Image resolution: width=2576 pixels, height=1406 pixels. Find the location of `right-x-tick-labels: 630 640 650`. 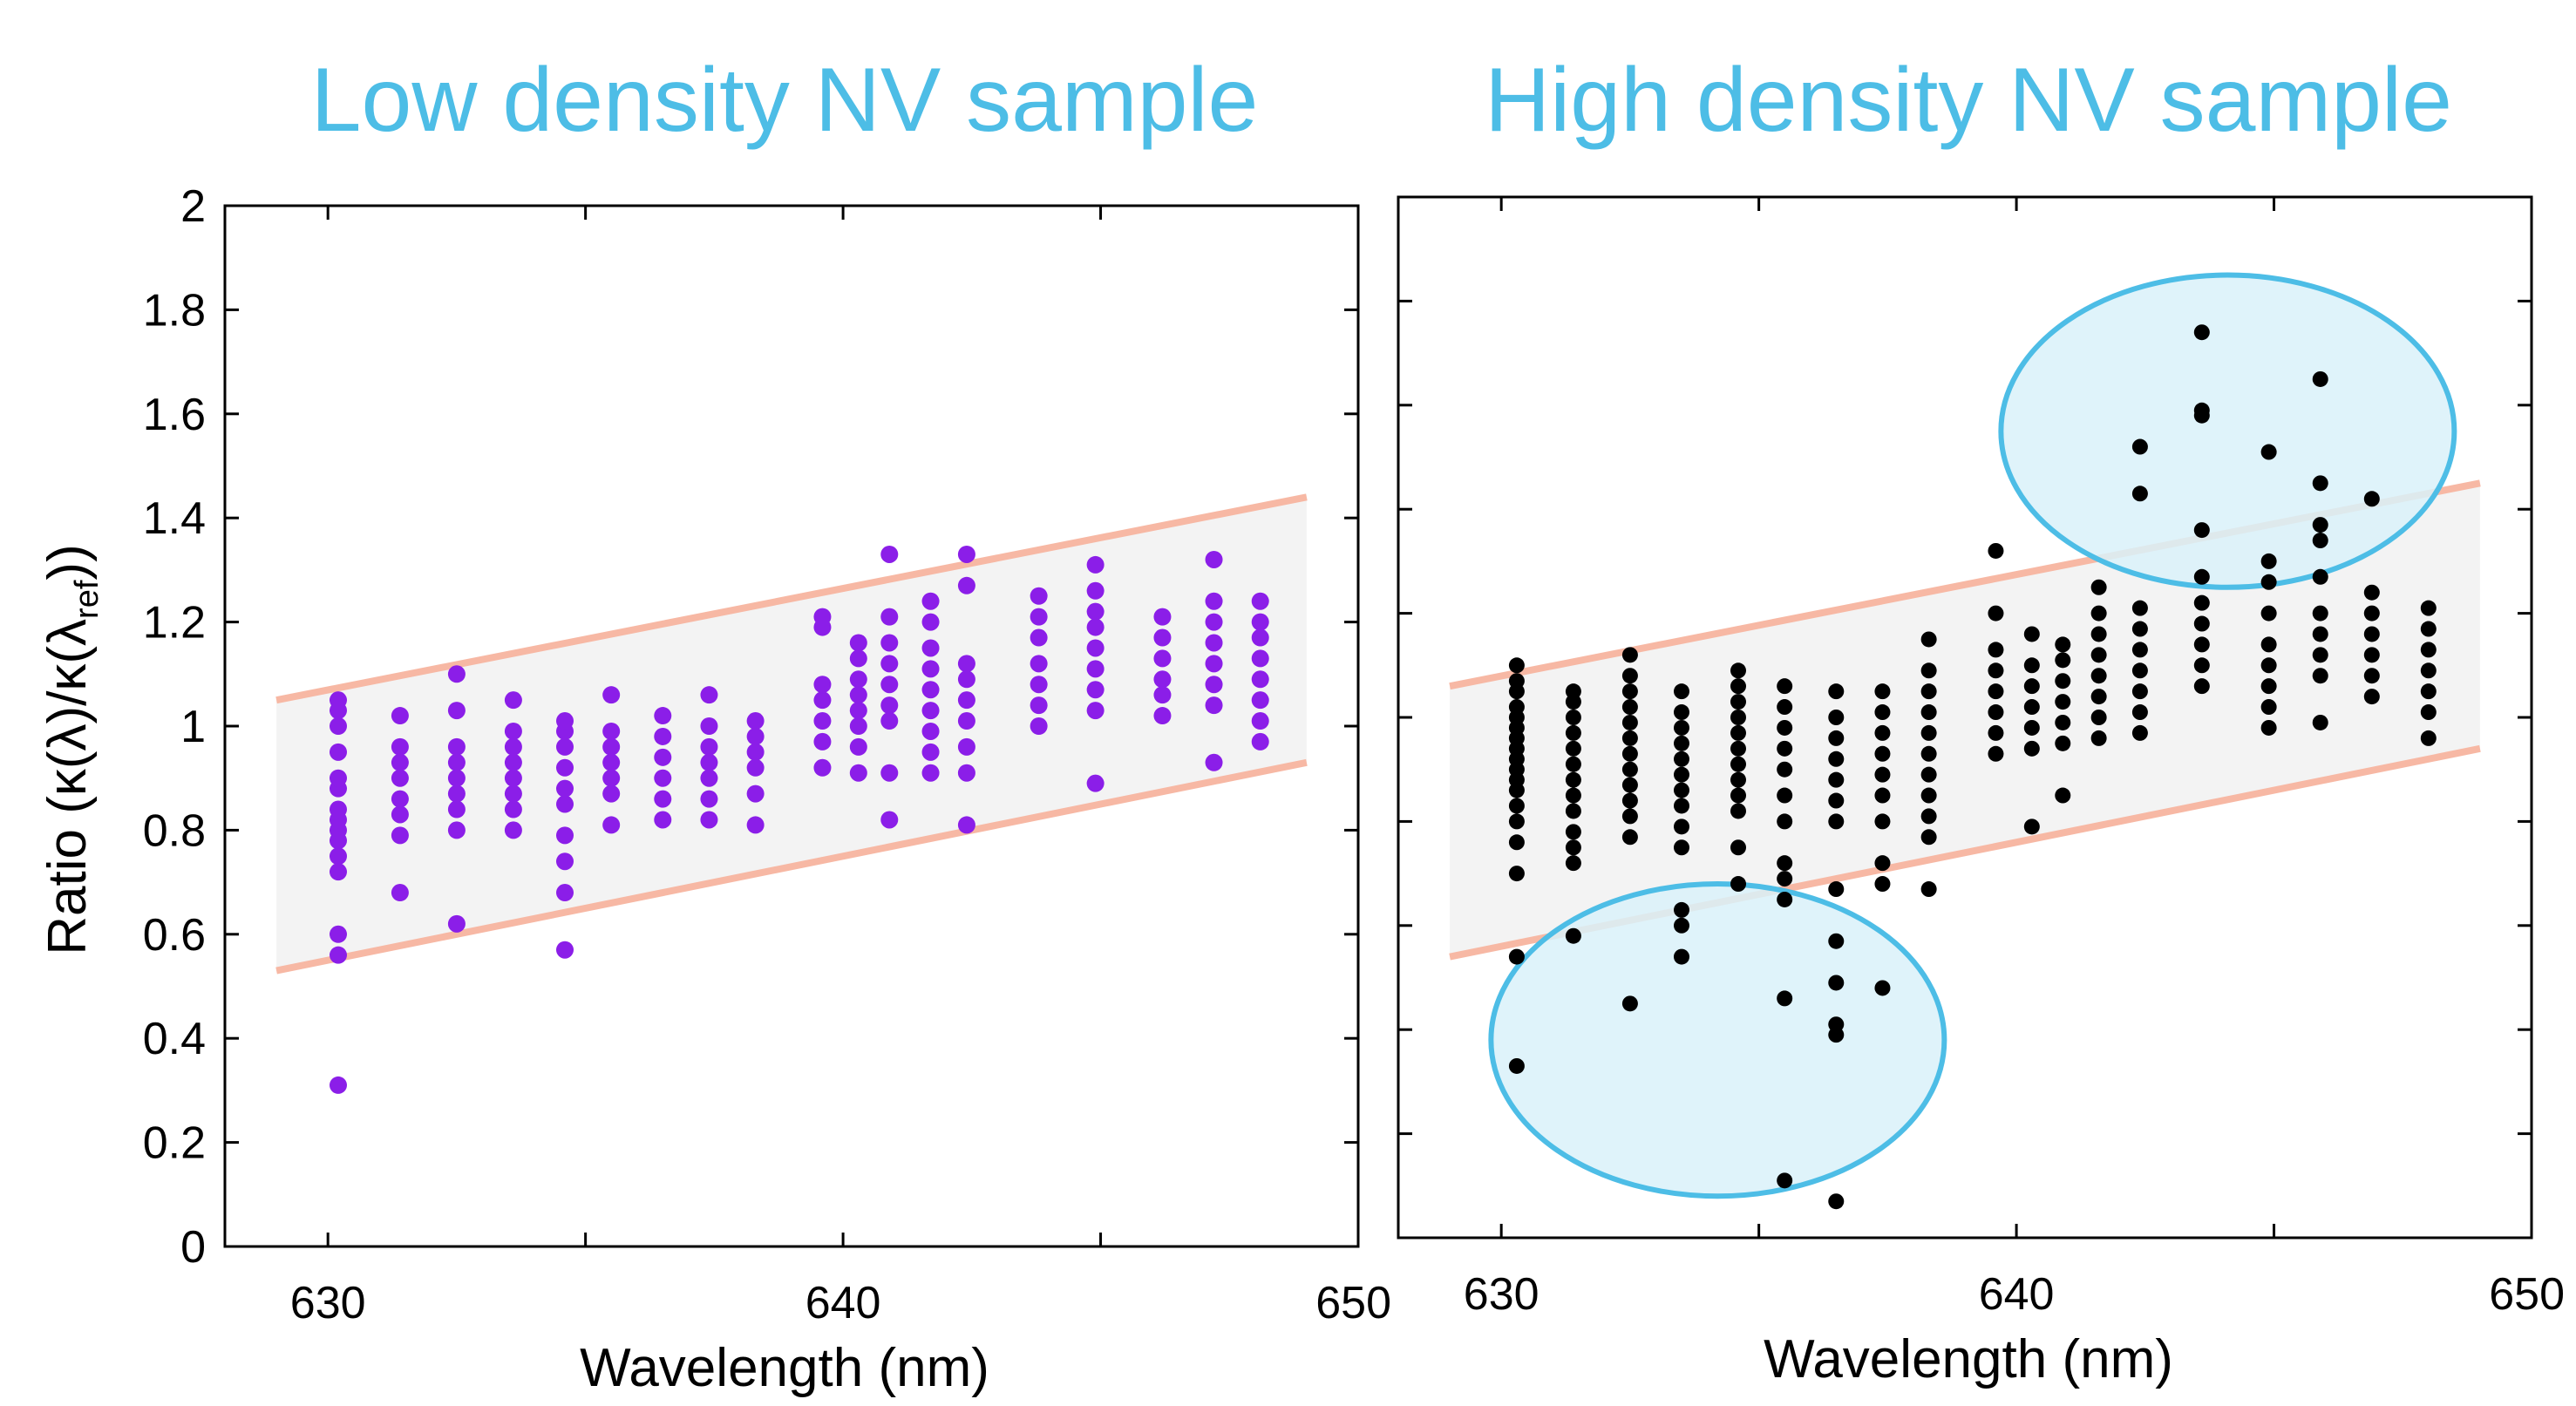

right-x-tick-labels: 630 640 650 is located at coordinates (2014, 1295).